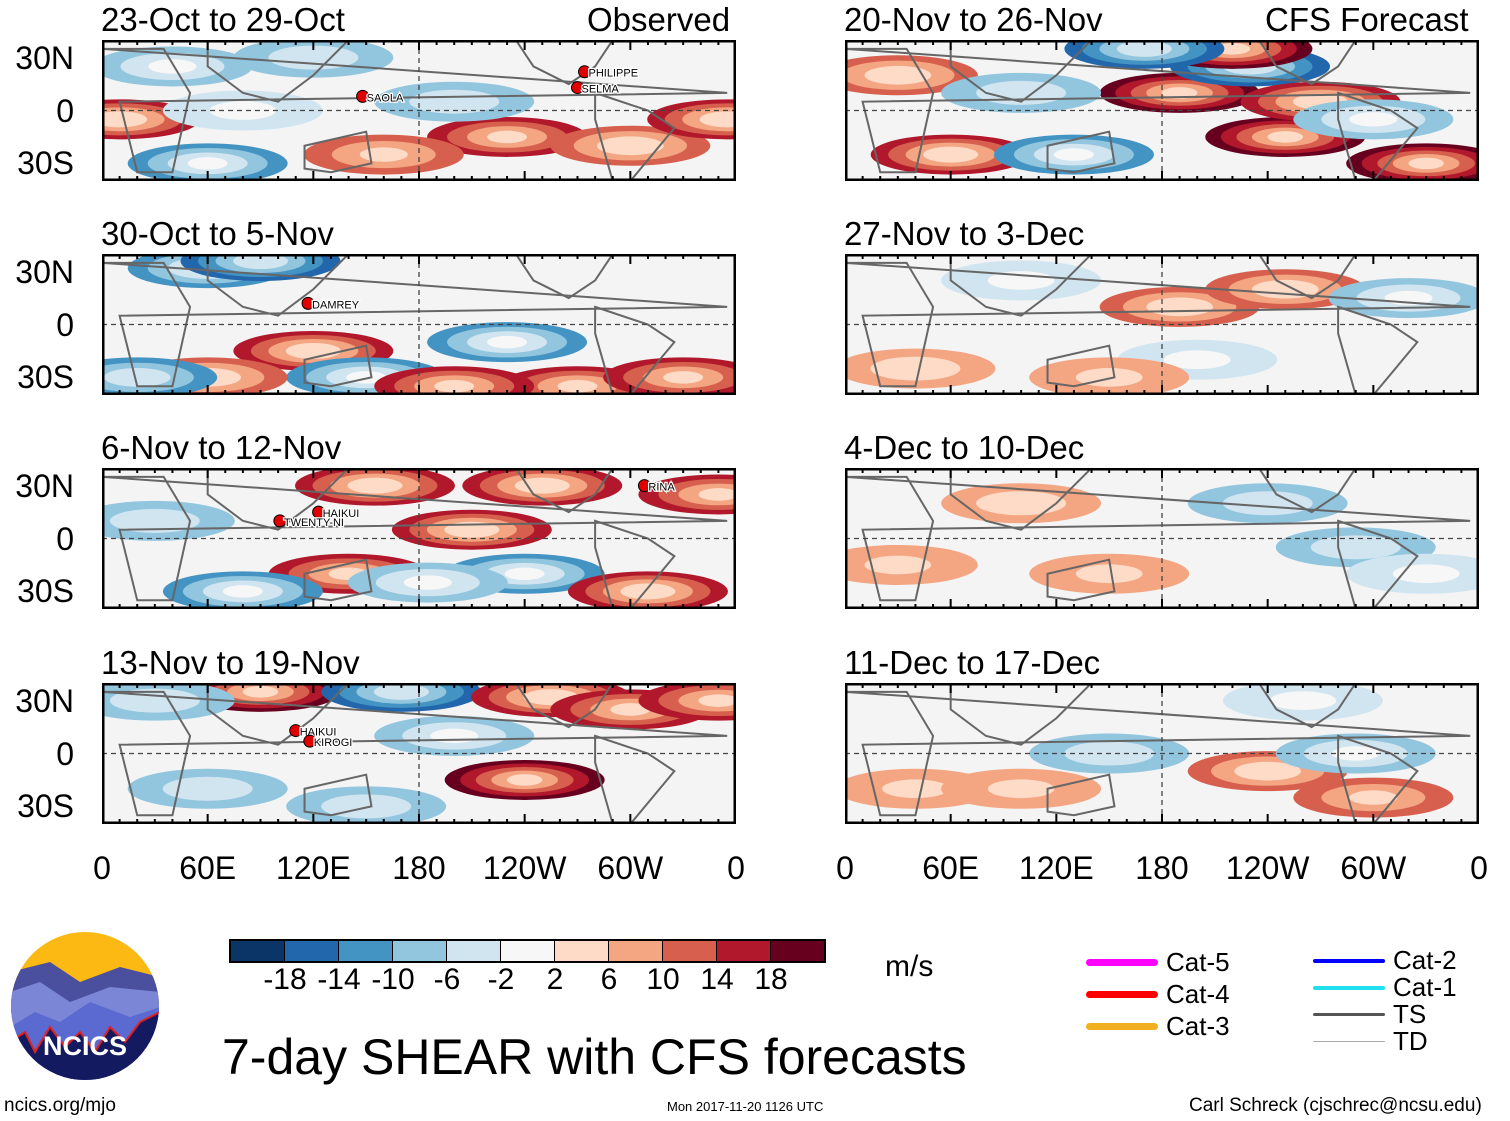 Image resolution: width=1510 pixels, height=1121 pixels. I want to click on storm-name: RINA, so click(661, 488).